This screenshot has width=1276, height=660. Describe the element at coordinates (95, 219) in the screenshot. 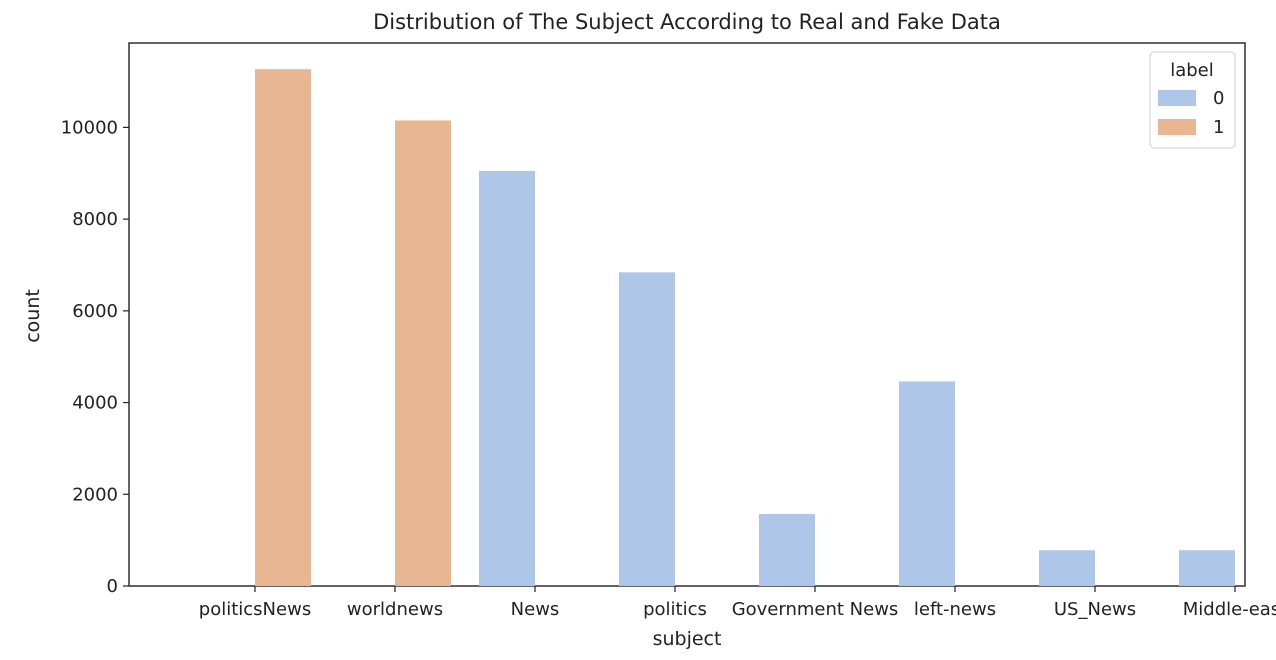

I see `y-tick-label: 8000` at that location.